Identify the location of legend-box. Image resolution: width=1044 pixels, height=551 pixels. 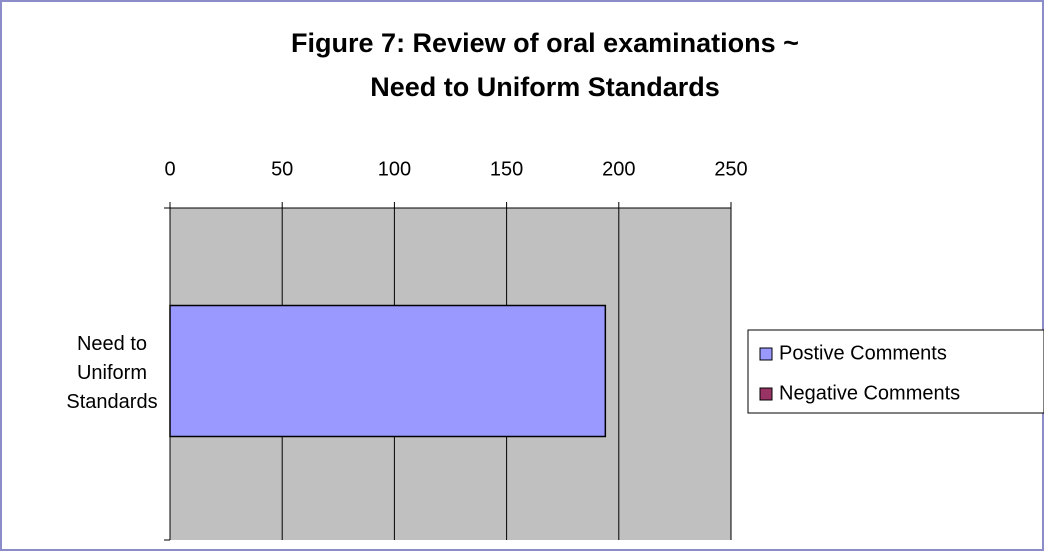
(895, 371).